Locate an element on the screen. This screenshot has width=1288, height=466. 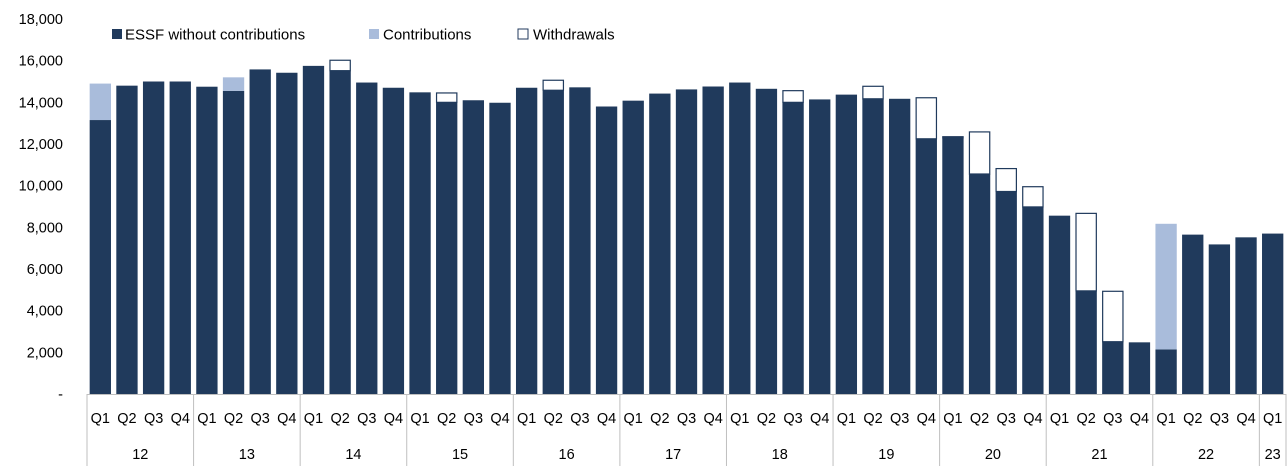
y-tick-label: 12,000 is located at coordinates (41, 145).